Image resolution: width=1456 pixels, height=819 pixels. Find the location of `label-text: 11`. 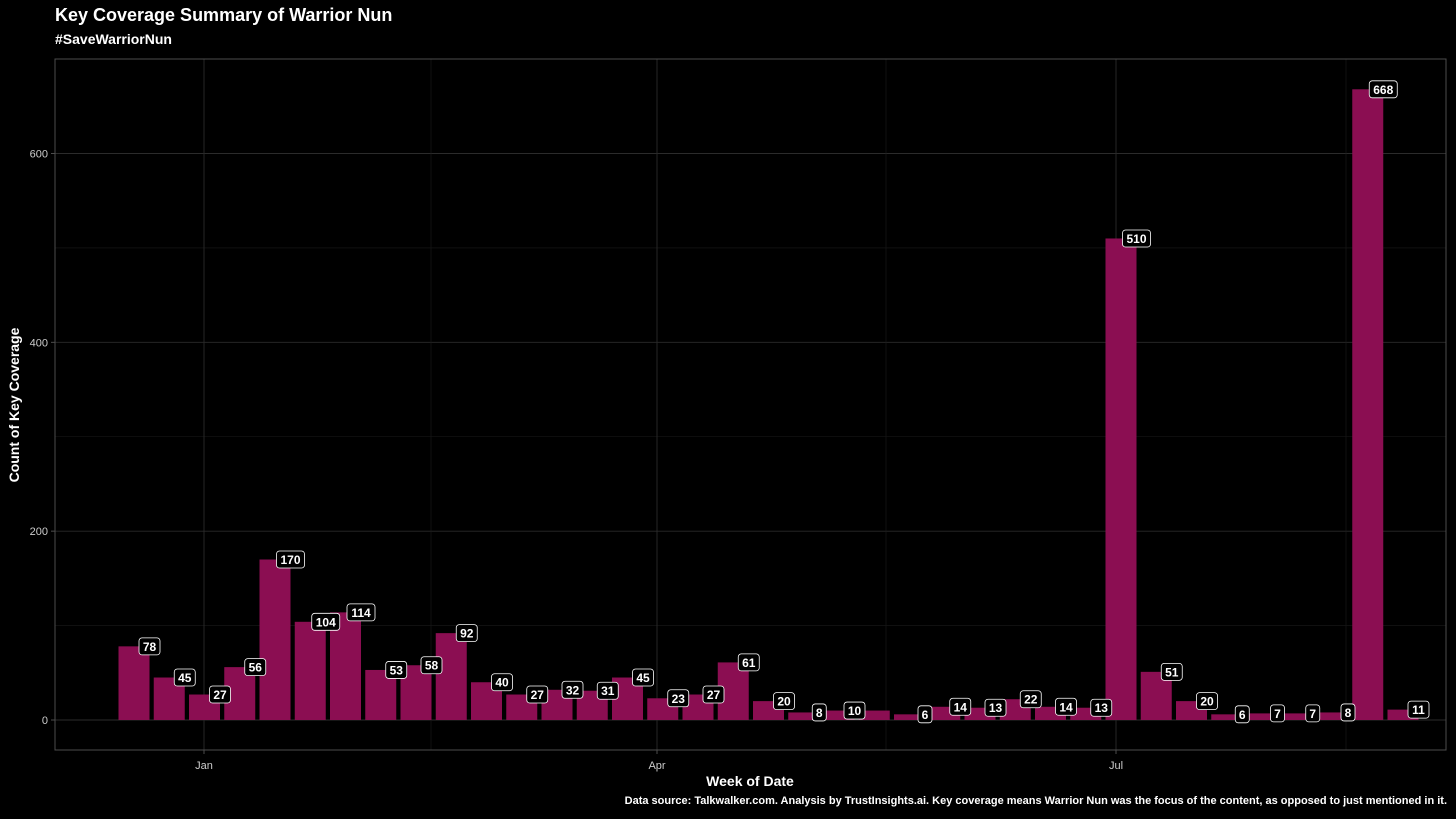

label-text: 11 is located at coordinates (1418, 710).